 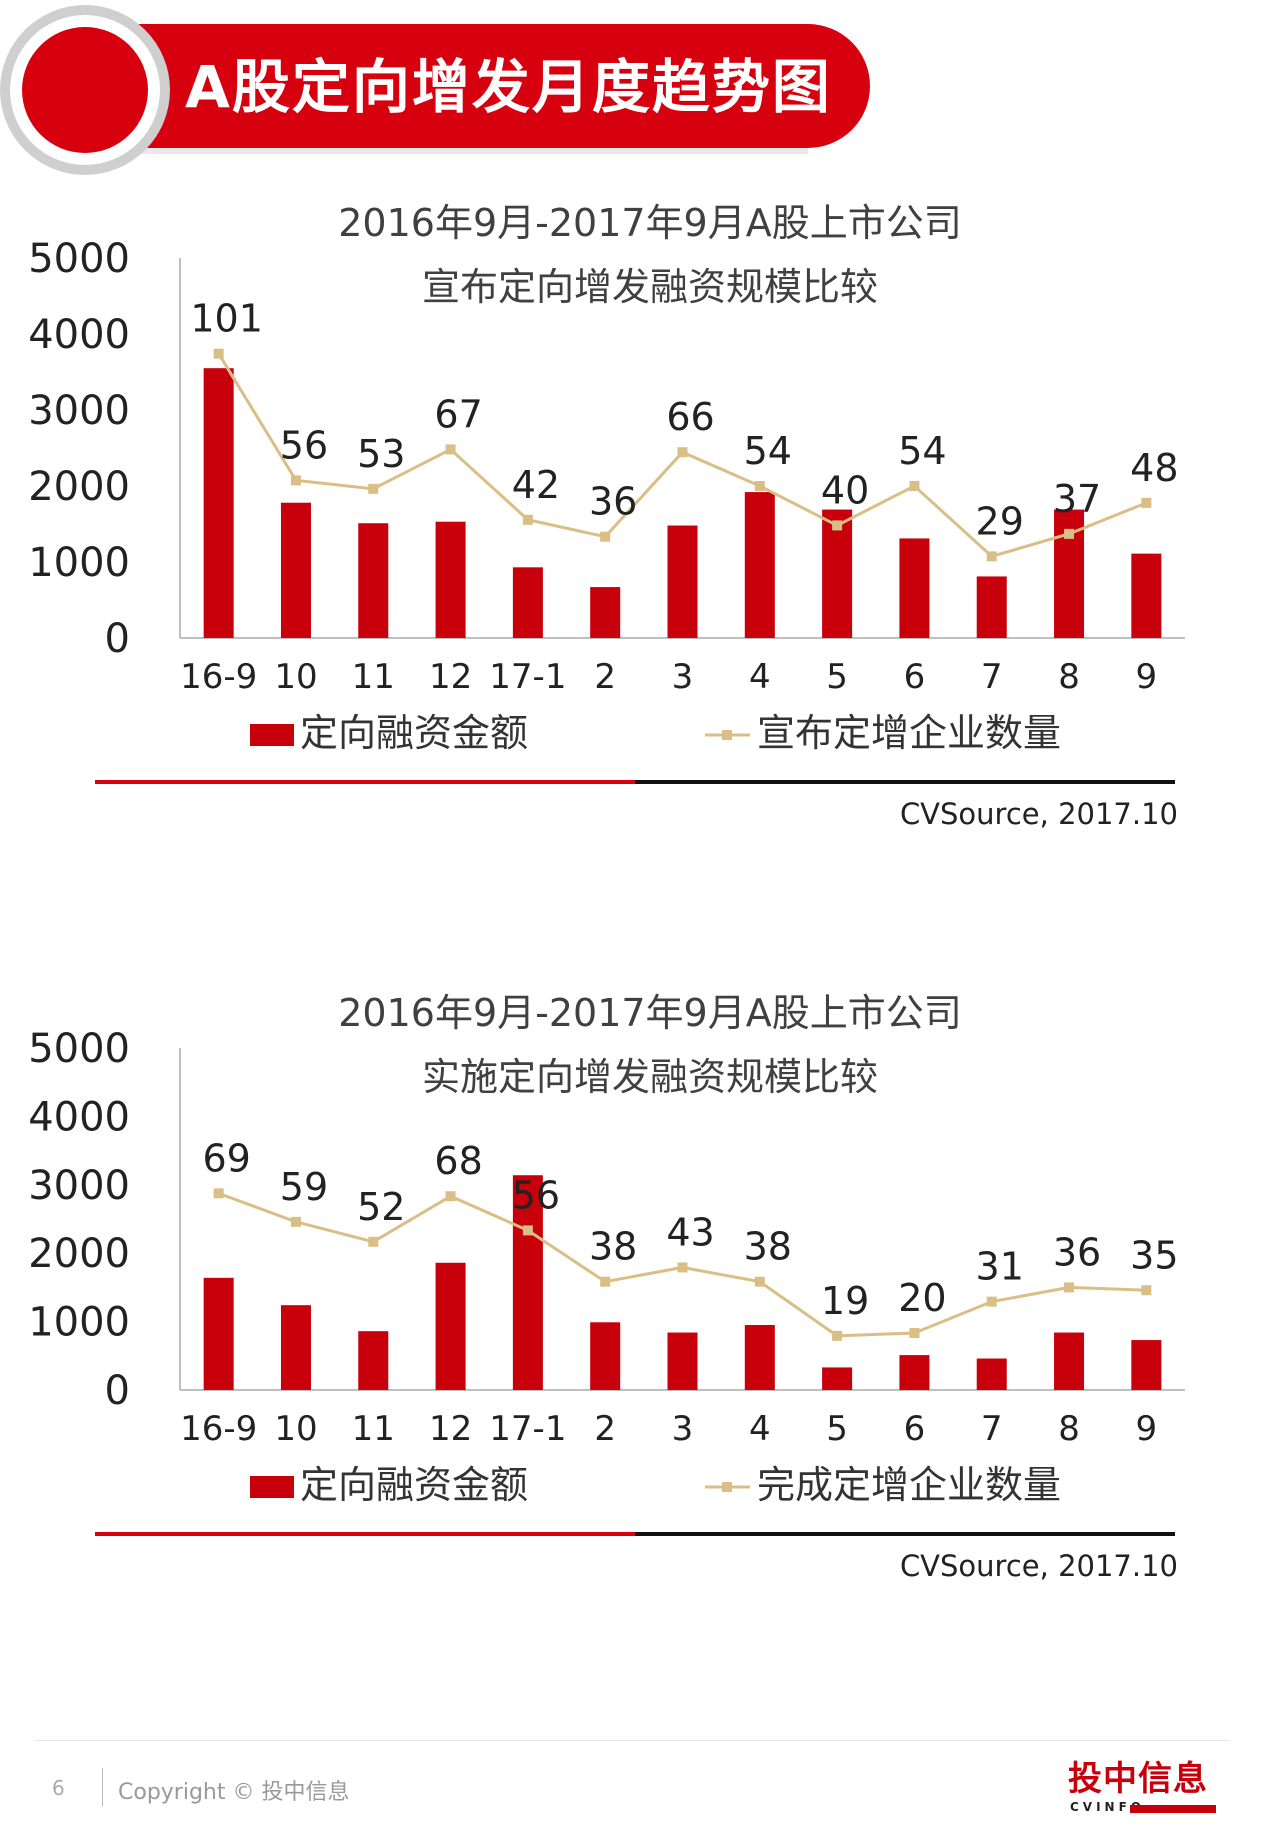 What do you see at coordinates (909, 733) in the screenshot?
I see `legend-line-label: 宣布定增企业数量` at bounding box center [909, 733].